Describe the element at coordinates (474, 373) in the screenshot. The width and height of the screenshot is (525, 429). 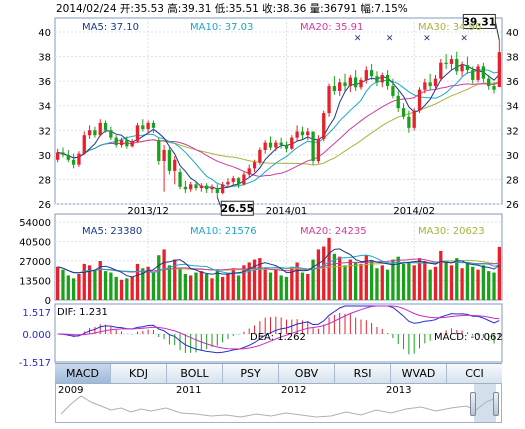
I see `tab-cci: CCI` at that location.